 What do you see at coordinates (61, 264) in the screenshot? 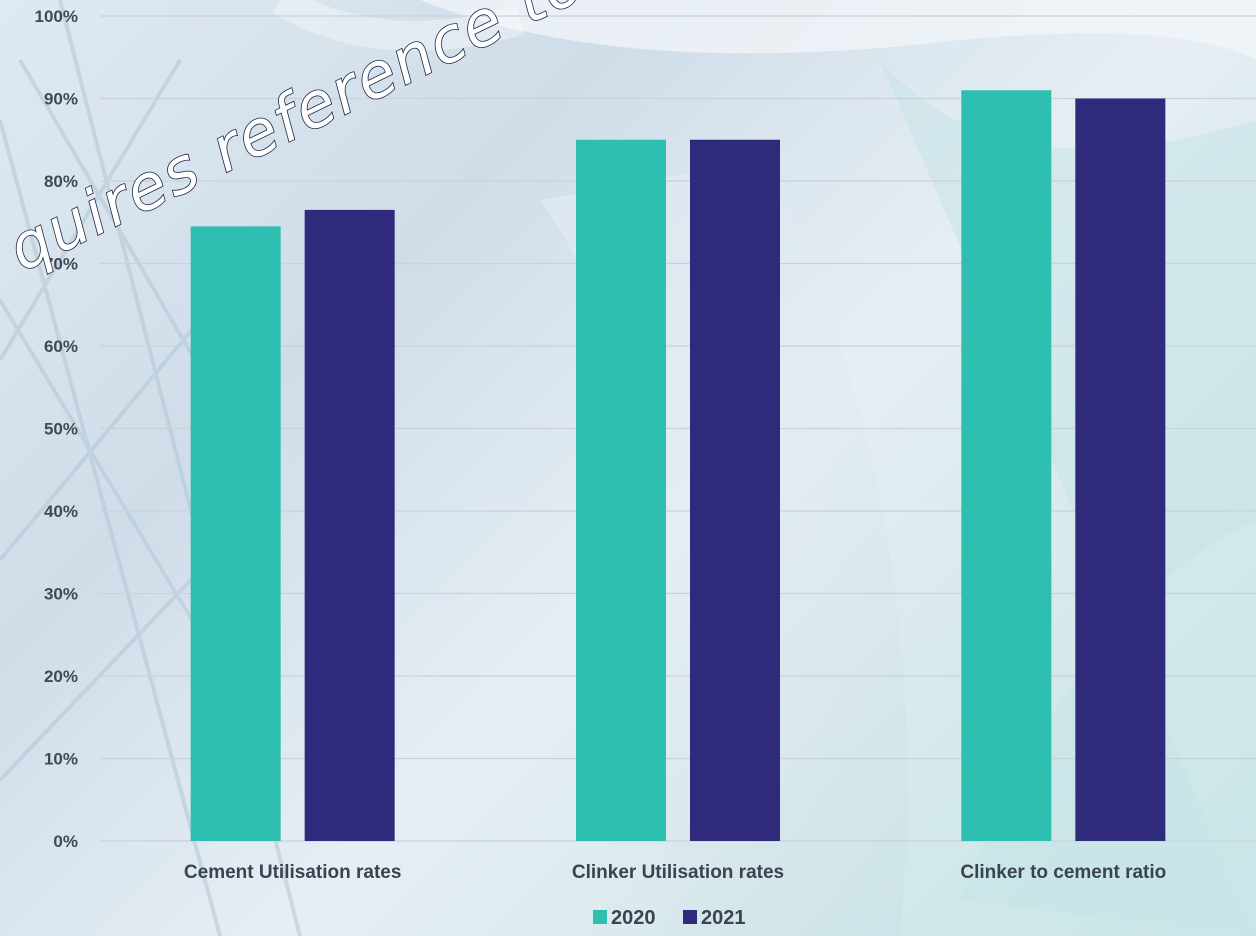
I see `y-tick-label: 70%` at bounding box center [61, 264].